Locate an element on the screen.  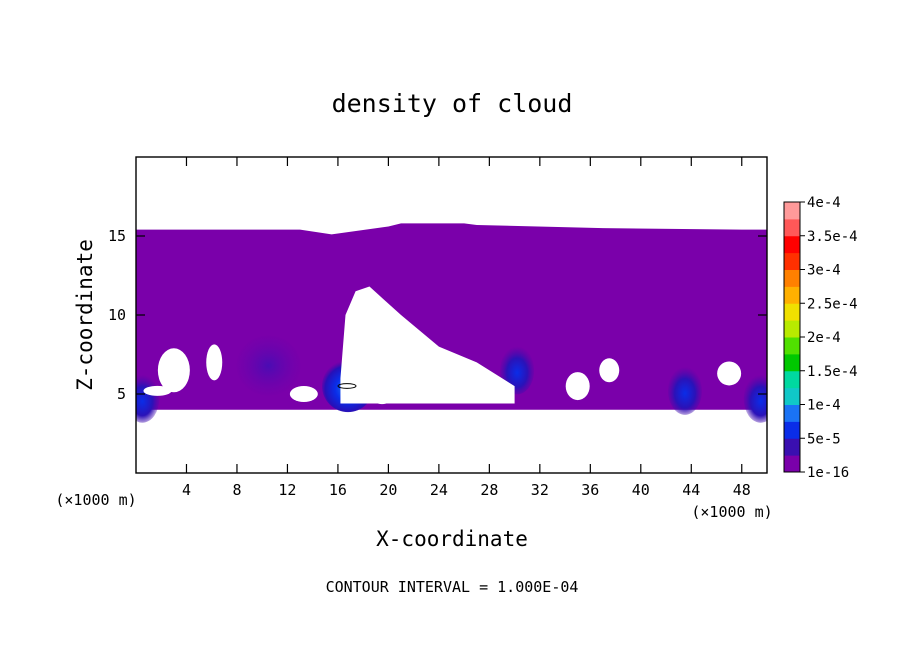
y-tick-label: 5 is located at coordinates (121, 394).